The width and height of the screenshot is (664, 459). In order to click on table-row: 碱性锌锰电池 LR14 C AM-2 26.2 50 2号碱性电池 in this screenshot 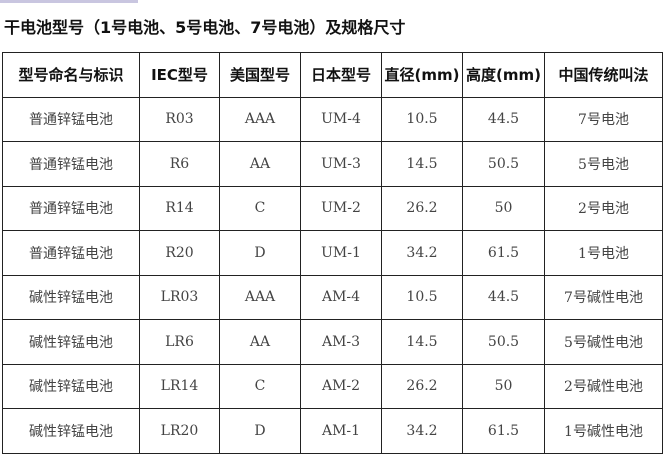, I will do `click(332, 386)`.